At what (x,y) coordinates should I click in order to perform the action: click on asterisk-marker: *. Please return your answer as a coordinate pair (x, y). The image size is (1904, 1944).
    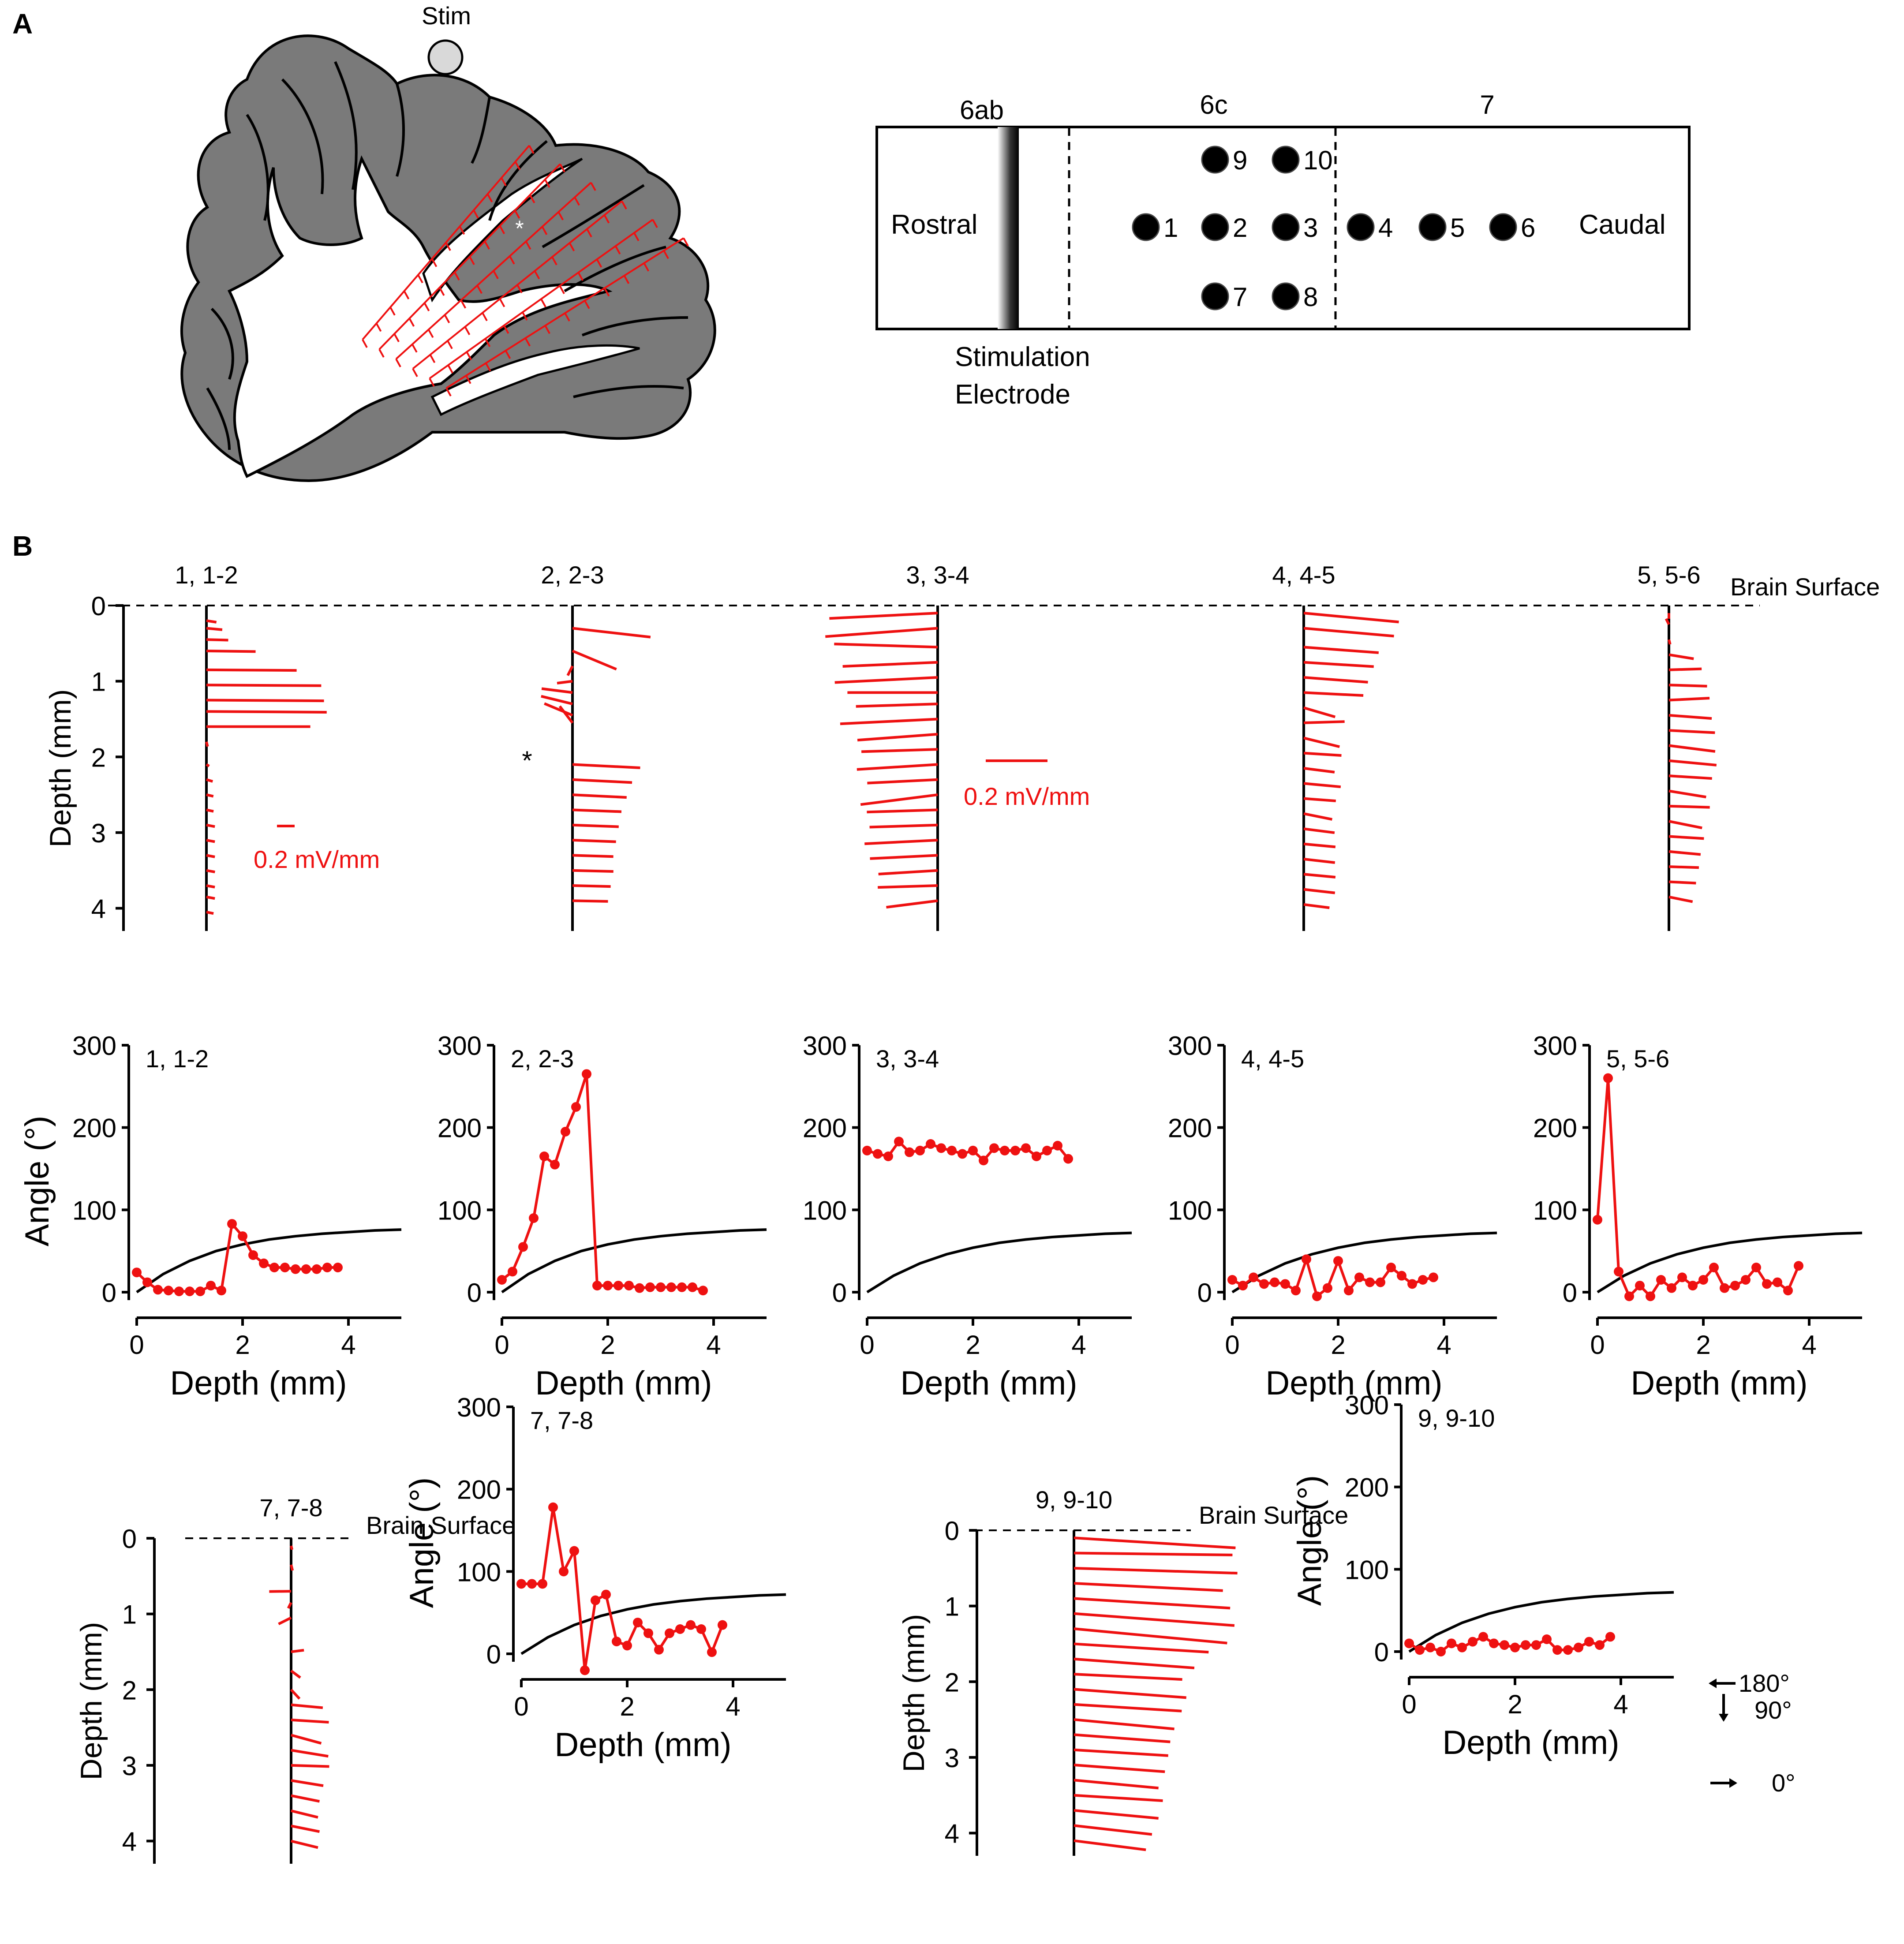
    Looking at the image, I should click on (519, 228).